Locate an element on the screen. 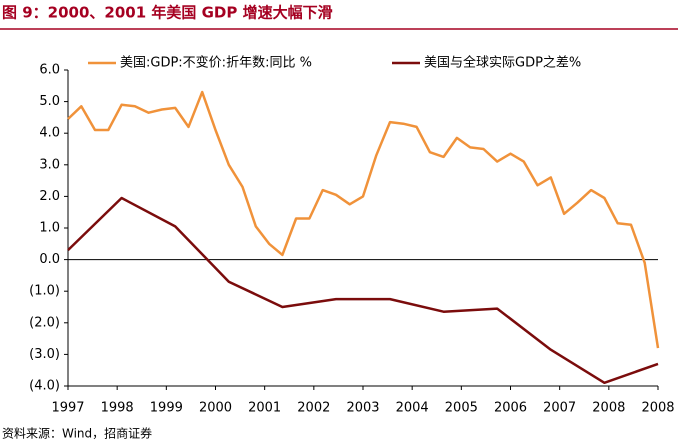 Image resolution: width=678 pixels, height=444 pixels. source: 资料来源：Wind，招商证券 is located at coordinates (77, 433).